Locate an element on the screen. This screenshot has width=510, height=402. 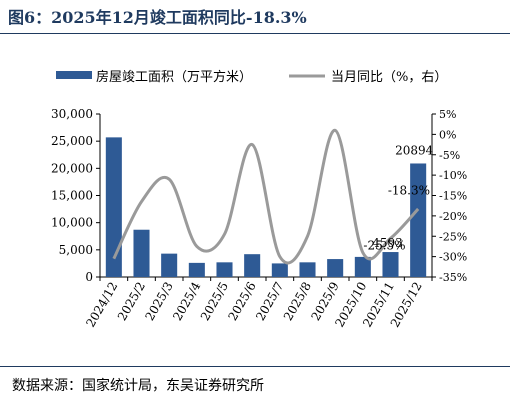
right-tick-label: -20% is located at coordinates (453, 216).